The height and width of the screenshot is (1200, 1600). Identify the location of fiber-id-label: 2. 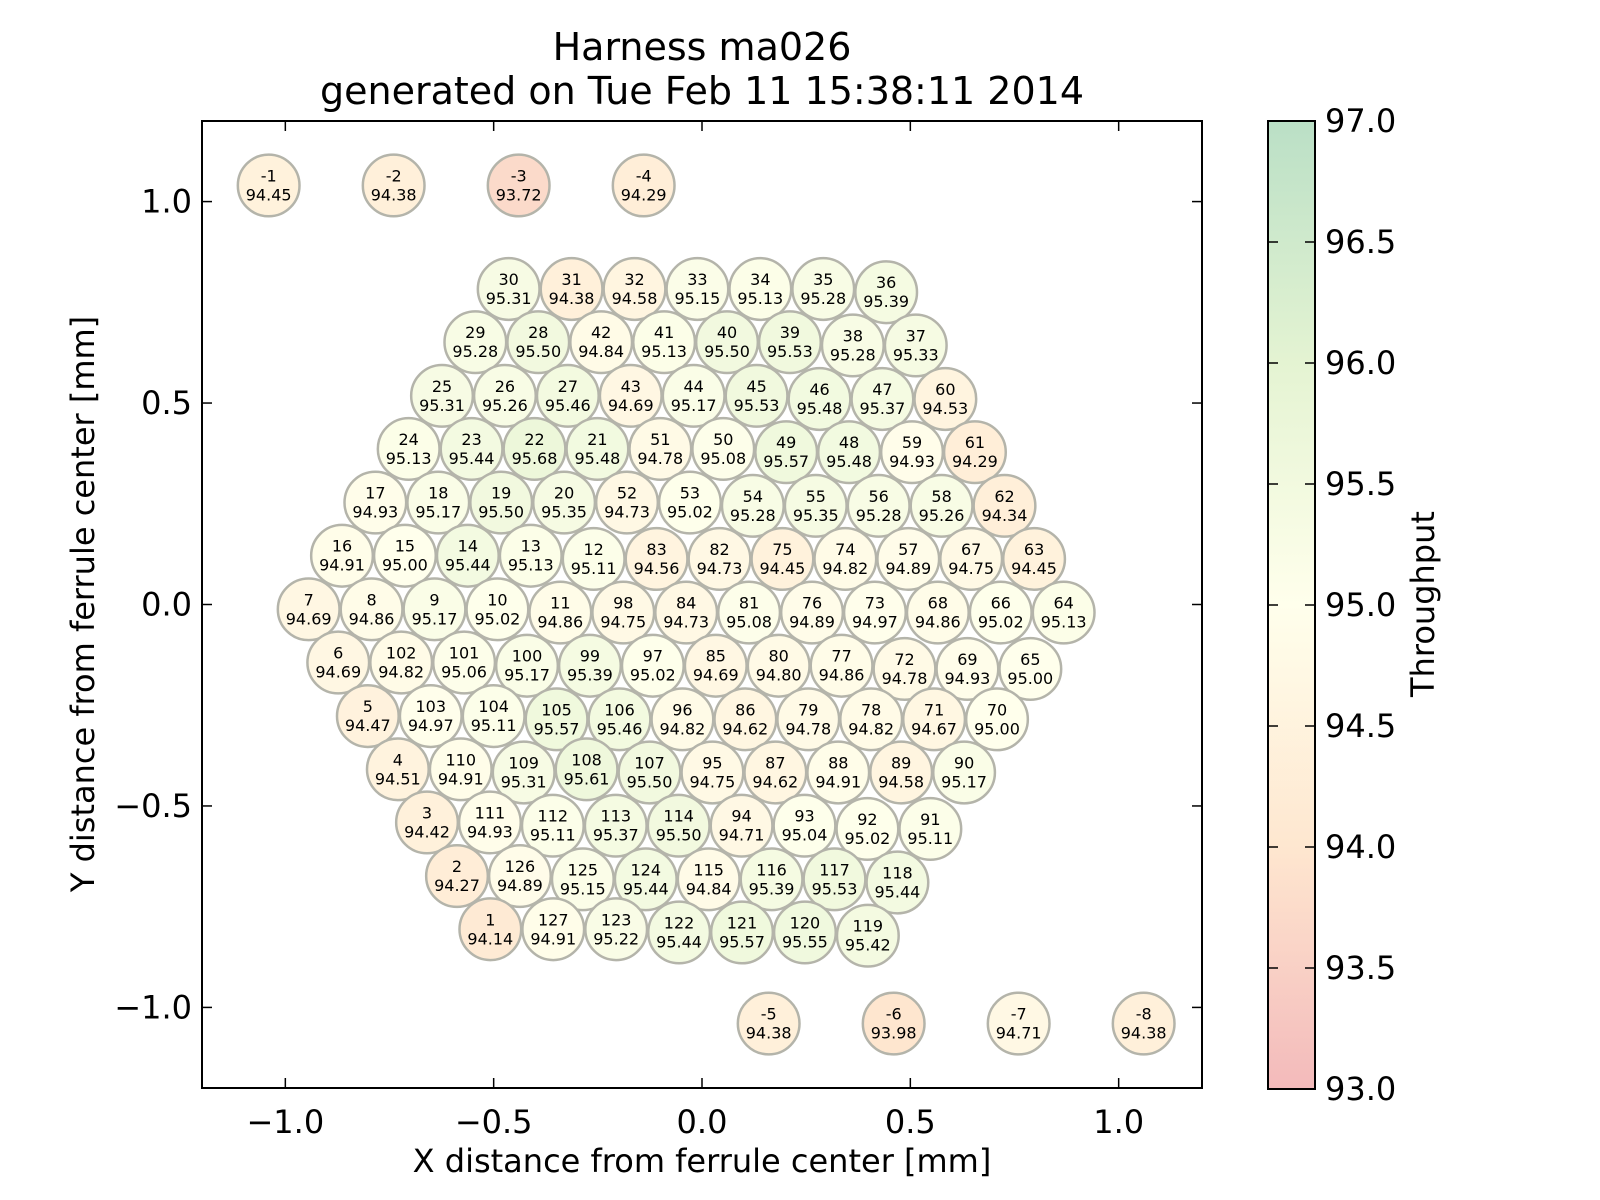
(457, 866).